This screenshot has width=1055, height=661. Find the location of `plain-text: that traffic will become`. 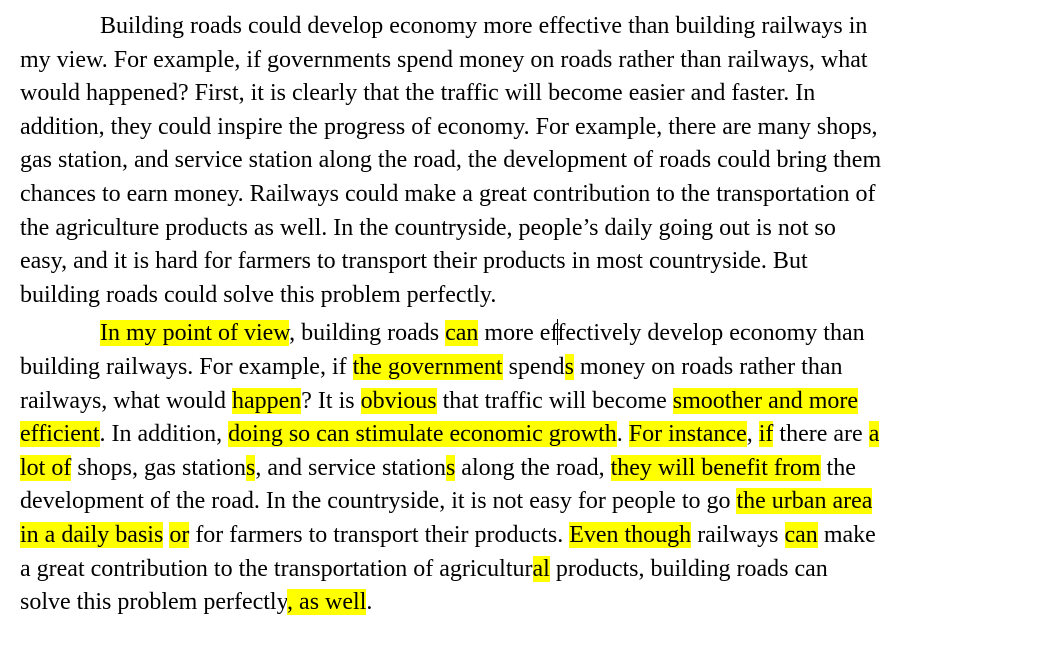

plain-text: that traffic will become is located at coordinates (554, 400).